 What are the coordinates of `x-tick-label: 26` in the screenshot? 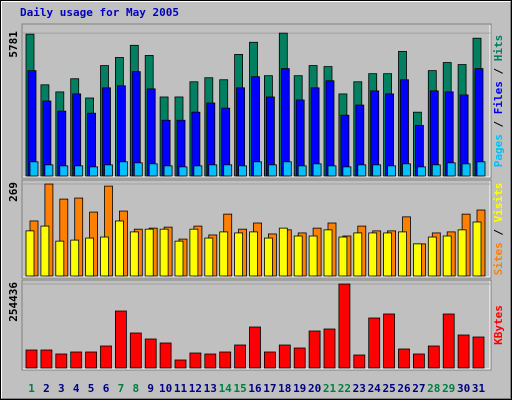 It's located at (404, 388).